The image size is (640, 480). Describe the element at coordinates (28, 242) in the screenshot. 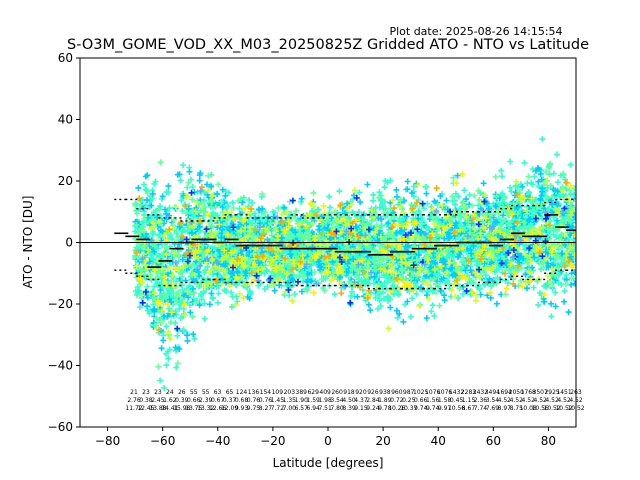

I see `y-axis-label: ATO - NTO [DU]` at that location.